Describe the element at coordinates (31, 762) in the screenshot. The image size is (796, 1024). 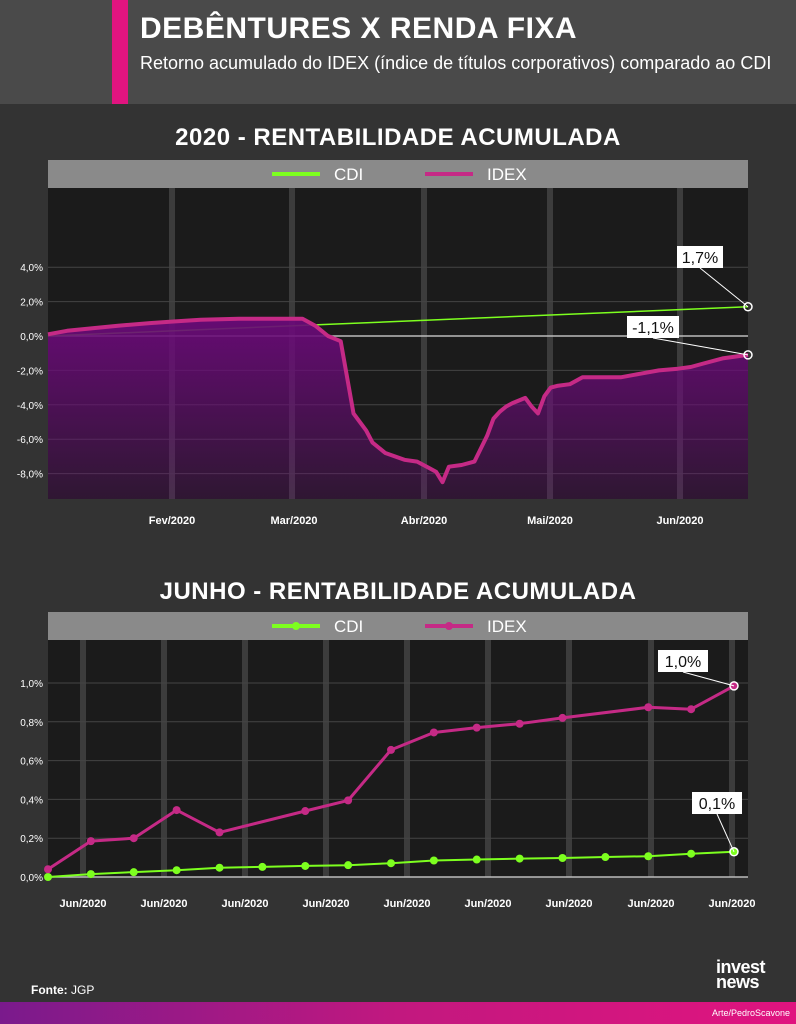
I see `y-tick-label: 0,6%` at that location.